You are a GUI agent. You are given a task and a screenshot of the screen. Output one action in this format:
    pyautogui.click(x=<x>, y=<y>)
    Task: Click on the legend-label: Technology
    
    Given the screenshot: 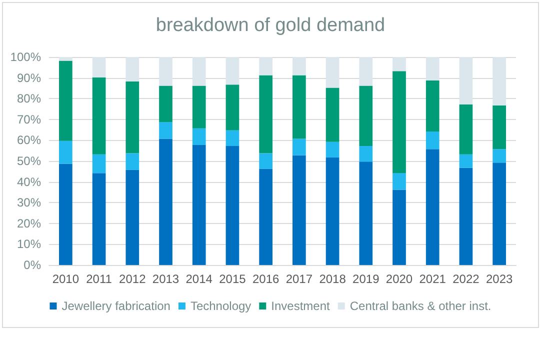 What is the action you would take?
    pyautogui.click(x=221, y=306)
    